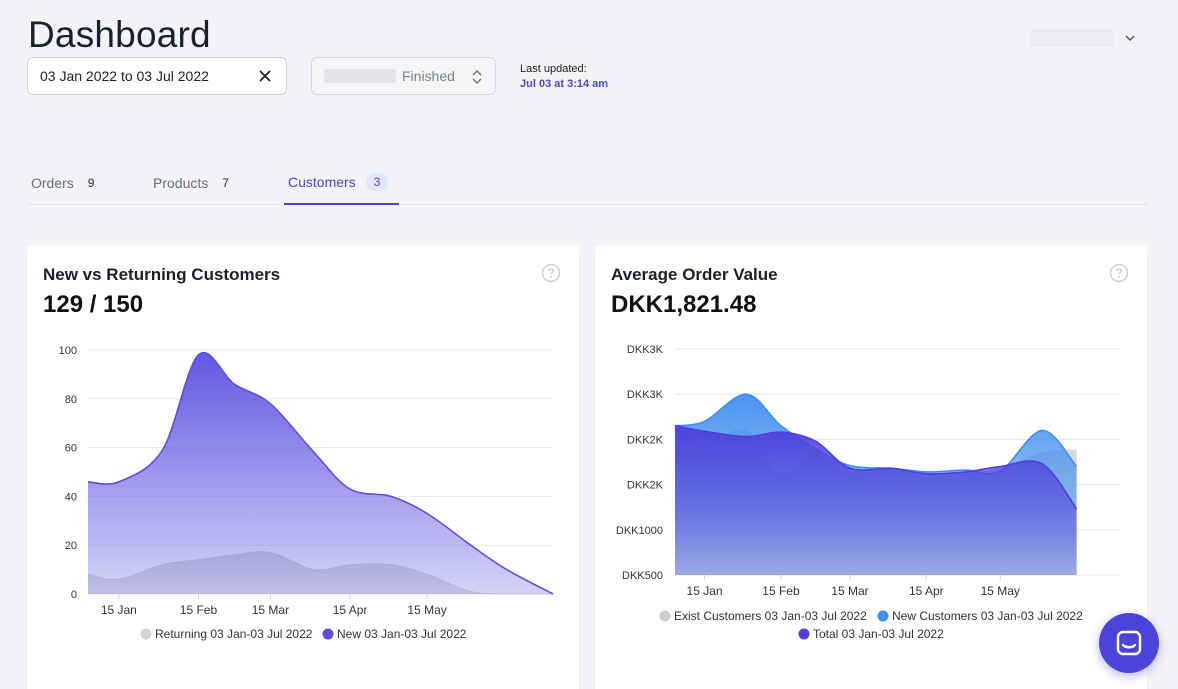 The height and width of the screenshot is (689, 1178). I want to click on last-updated: Last updated: Jul 03 at 3:14 am, so click(564, 77).